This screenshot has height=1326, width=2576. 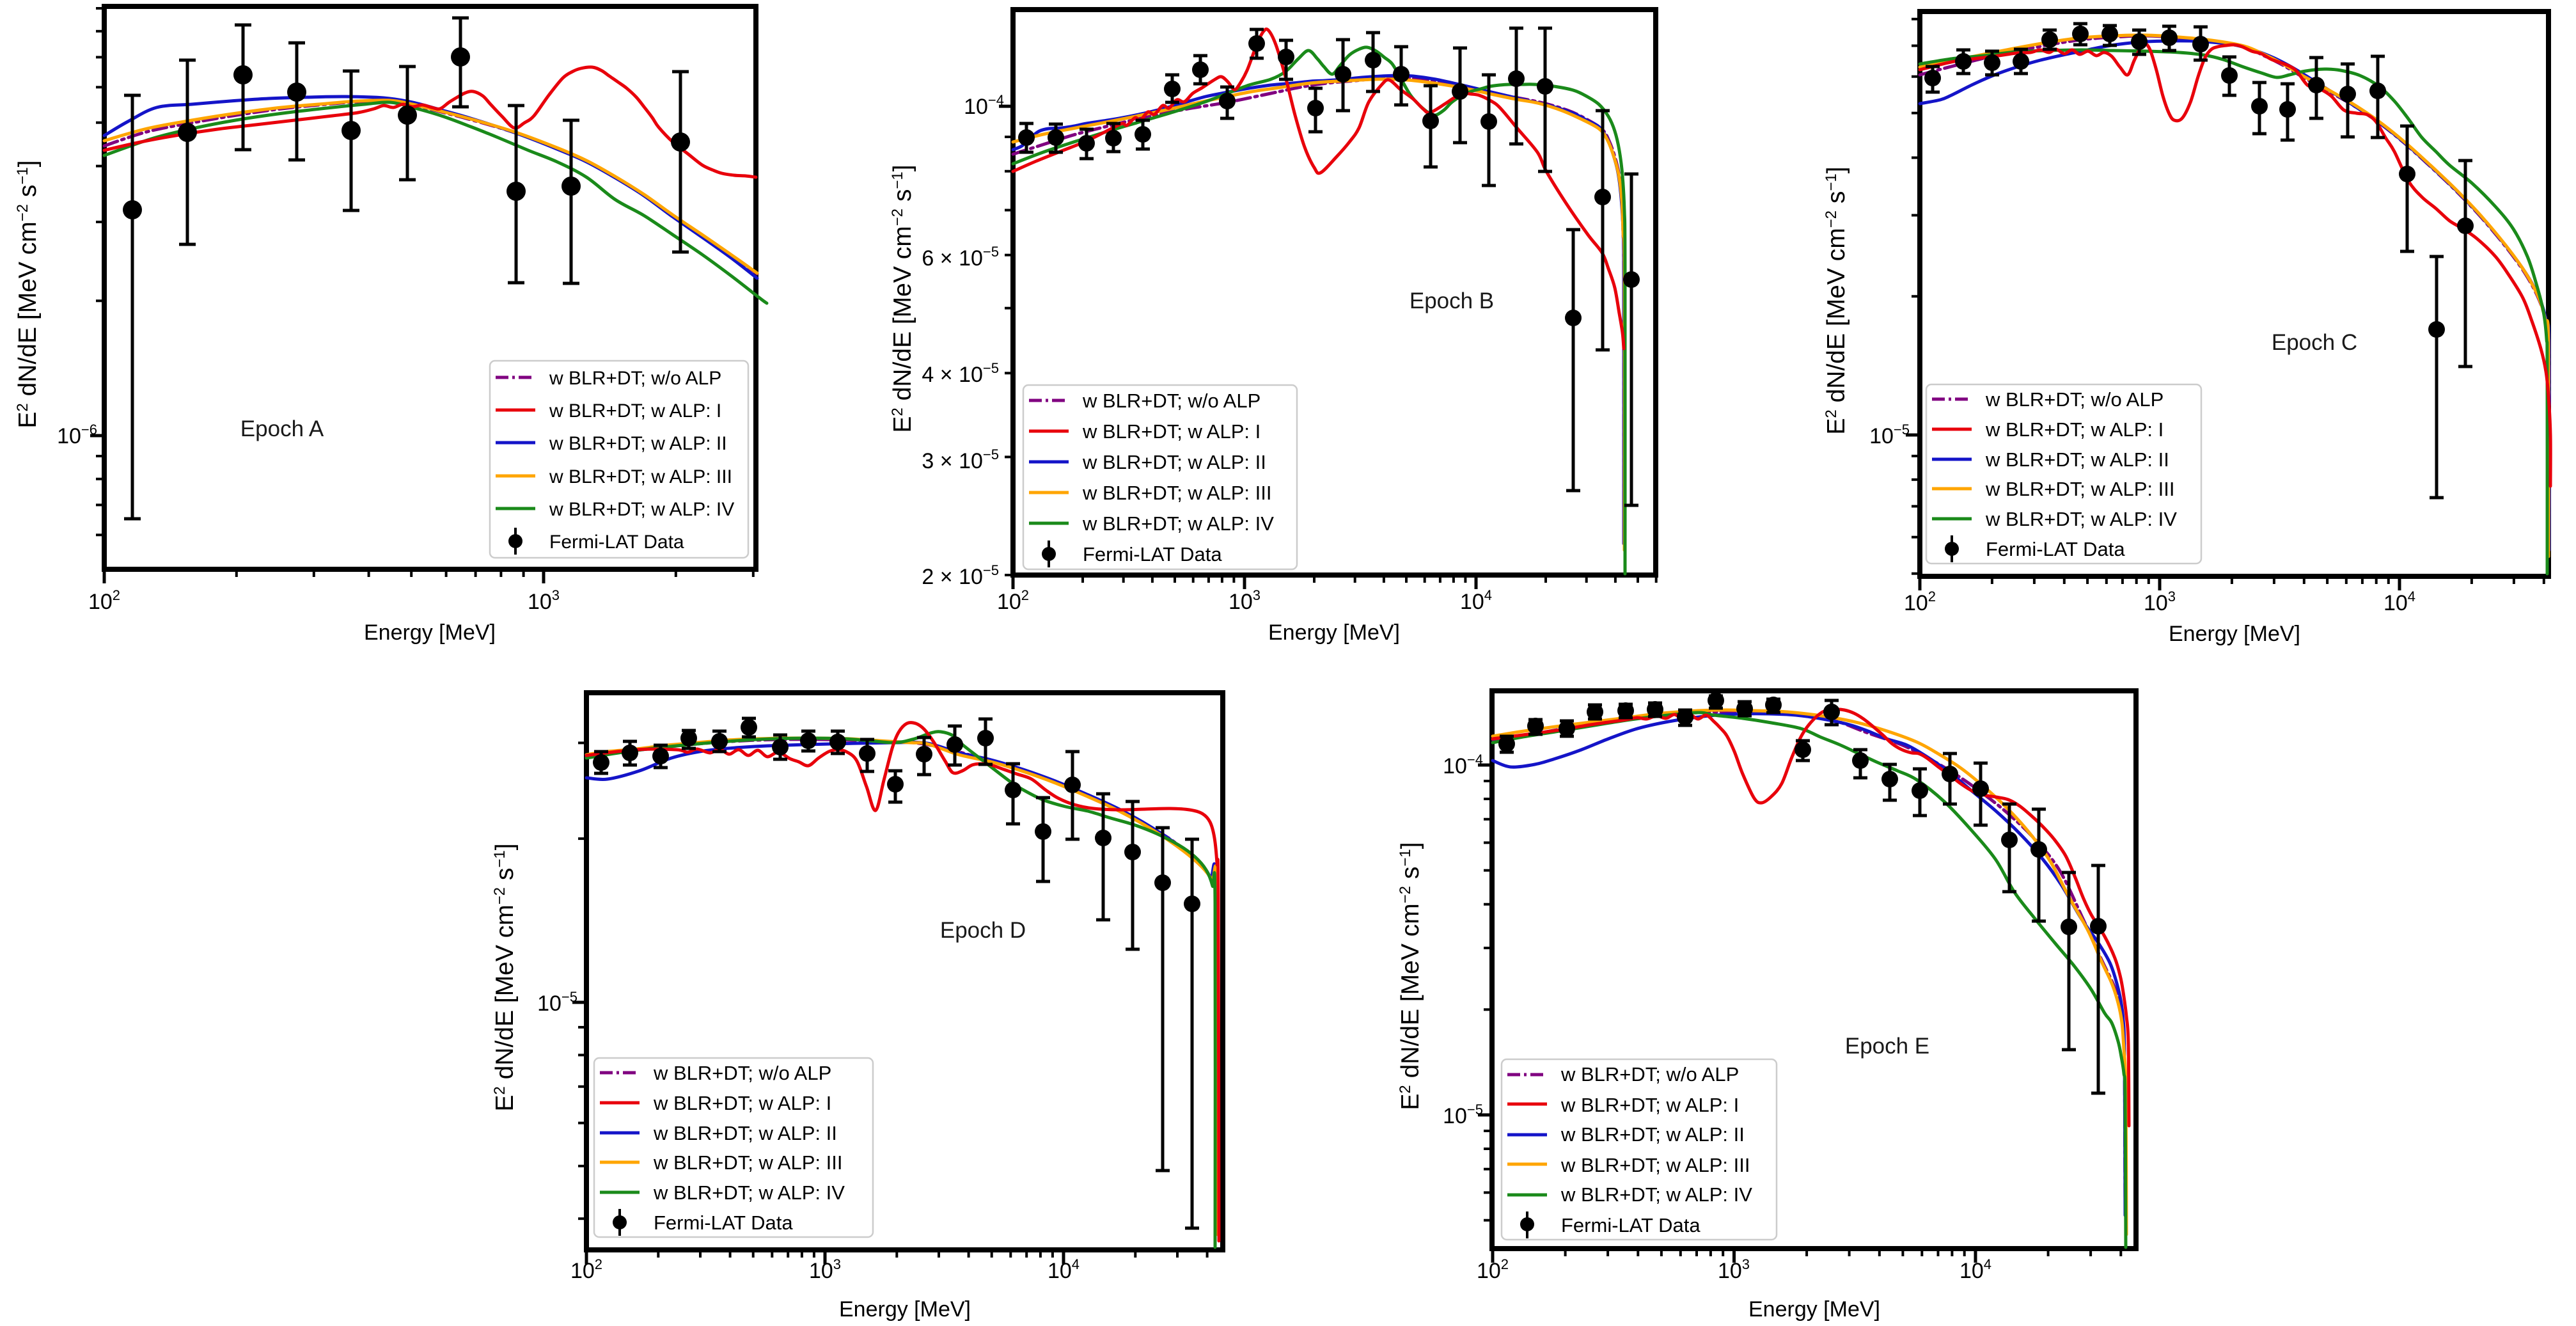 I want to click on svg-text: 10⁻⁶, so click(x=77, y=435).